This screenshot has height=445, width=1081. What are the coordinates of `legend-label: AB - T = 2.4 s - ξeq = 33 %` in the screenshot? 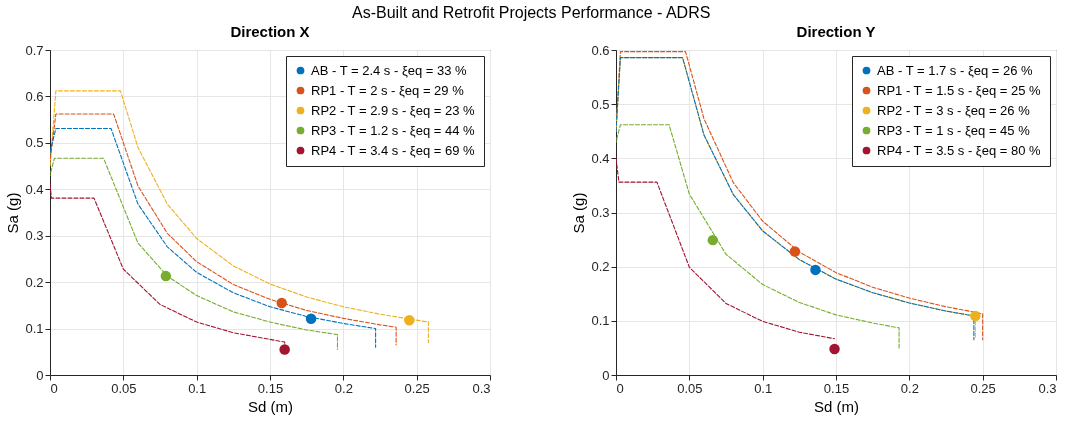 It's located at (389, 70).